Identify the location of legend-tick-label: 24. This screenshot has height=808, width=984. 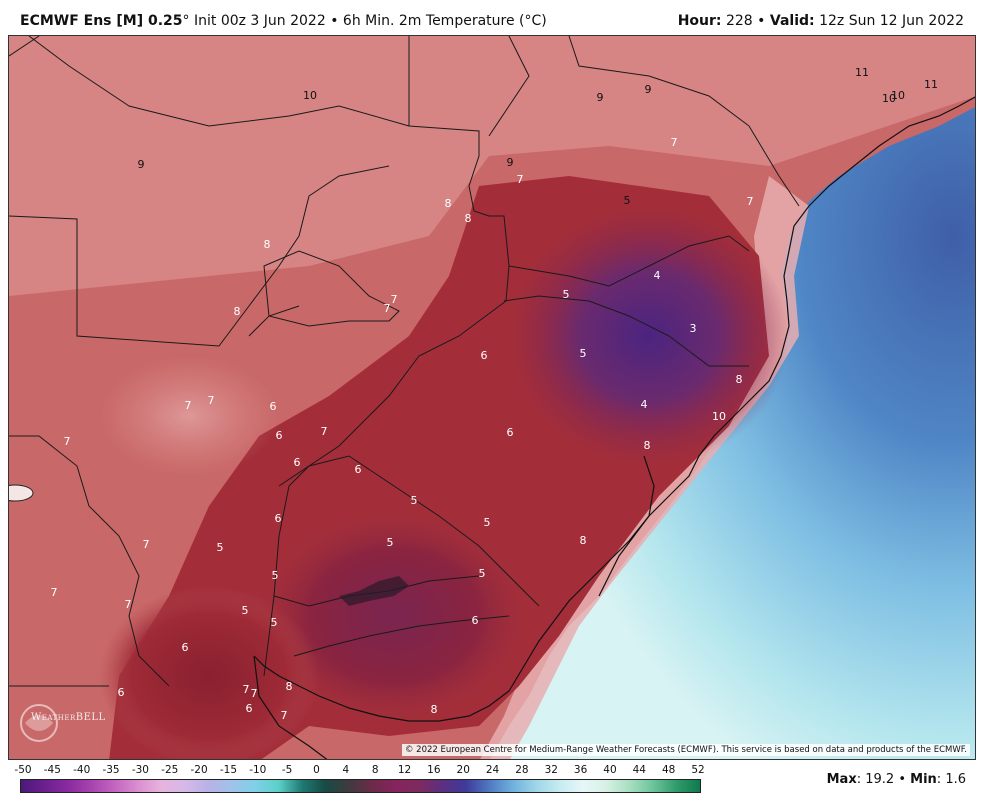
(492, 770).